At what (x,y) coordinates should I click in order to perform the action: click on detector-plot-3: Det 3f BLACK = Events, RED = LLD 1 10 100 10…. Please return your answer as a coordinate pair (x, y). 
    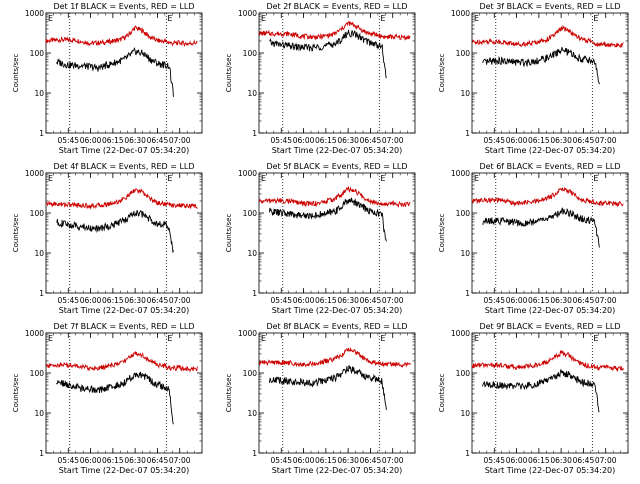
    Looking at the image, I should click on (533, 78).